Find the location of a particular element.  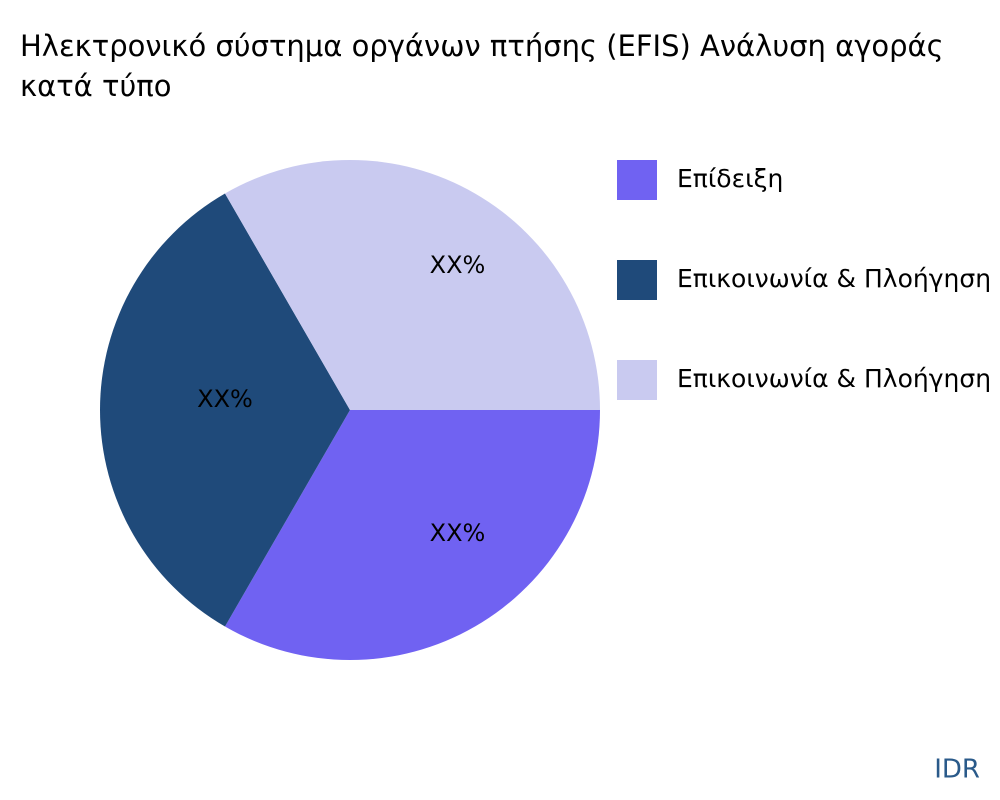

chart-title: κατά τύπο is located at coordinates (95, 86).